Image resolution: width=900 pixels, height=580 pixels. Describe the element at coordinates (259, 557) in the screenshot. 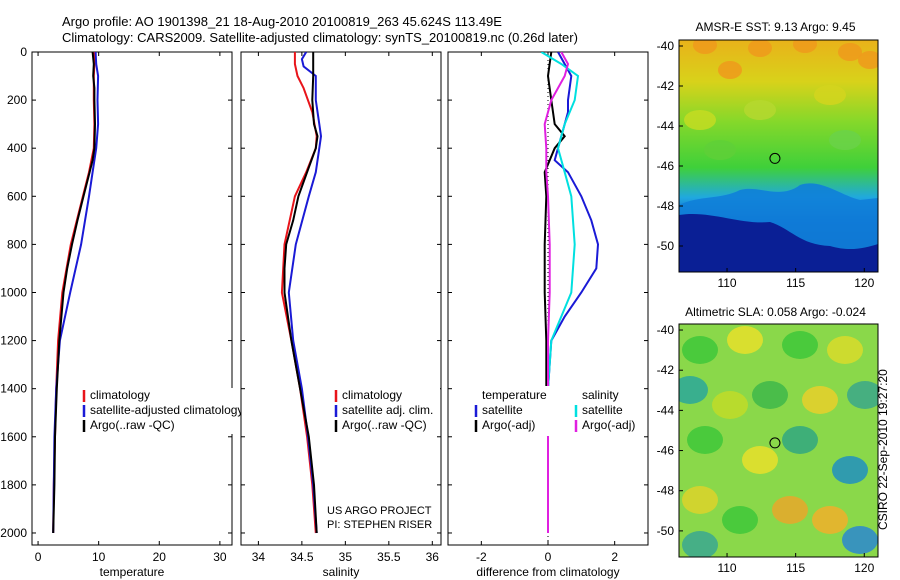

I see `x-tick-label: 34` at that location.